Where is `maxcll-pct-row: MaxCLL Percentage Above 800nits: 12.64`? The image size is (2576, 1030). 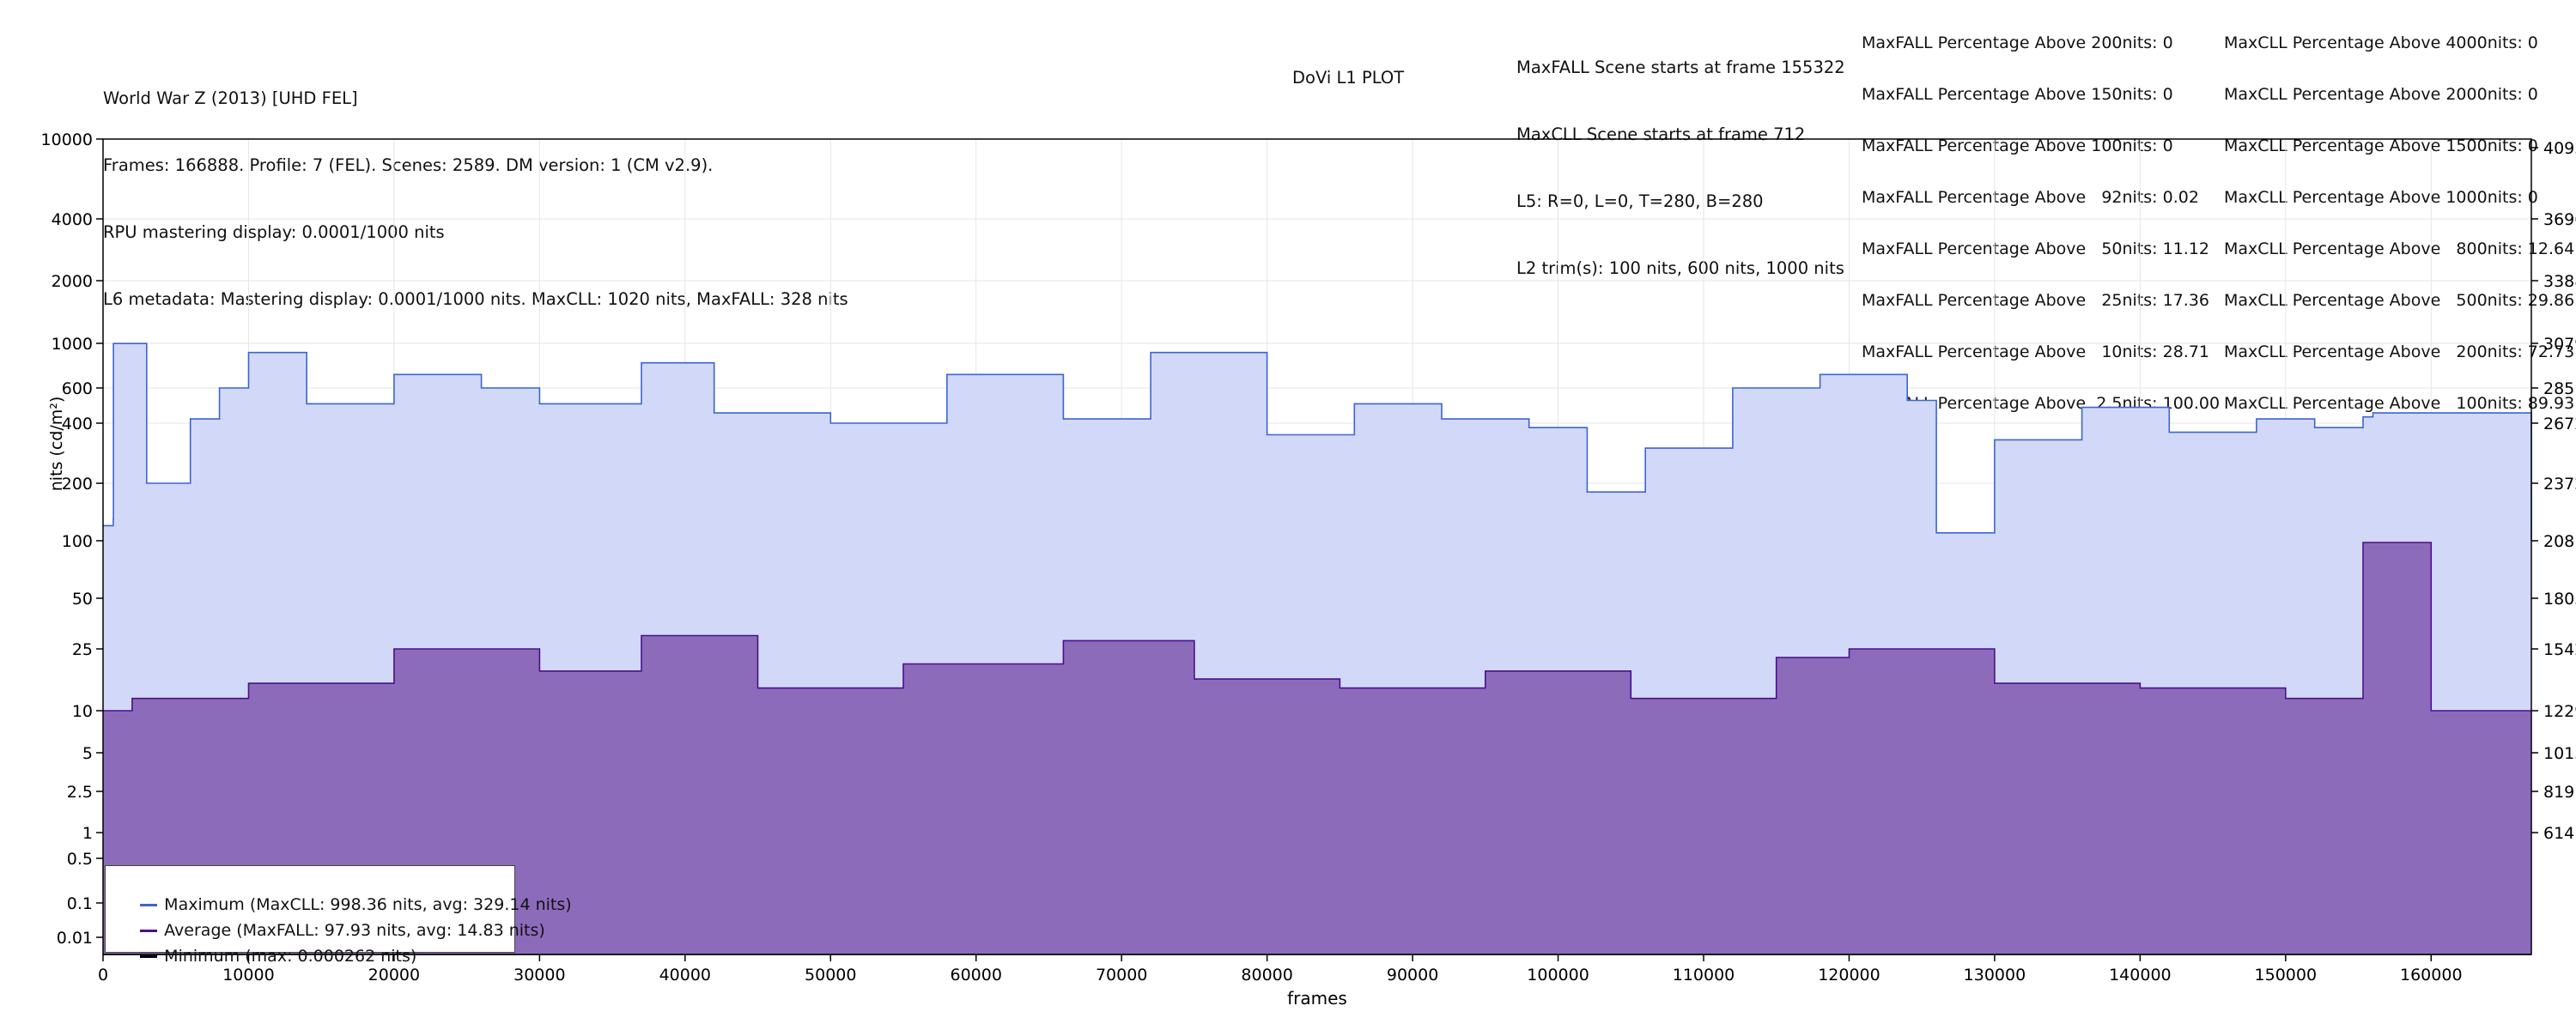
maxcll-pct-row: MaxCLL Percentage Above 800nits: 12.64 is located at coordinates (2399, 248).